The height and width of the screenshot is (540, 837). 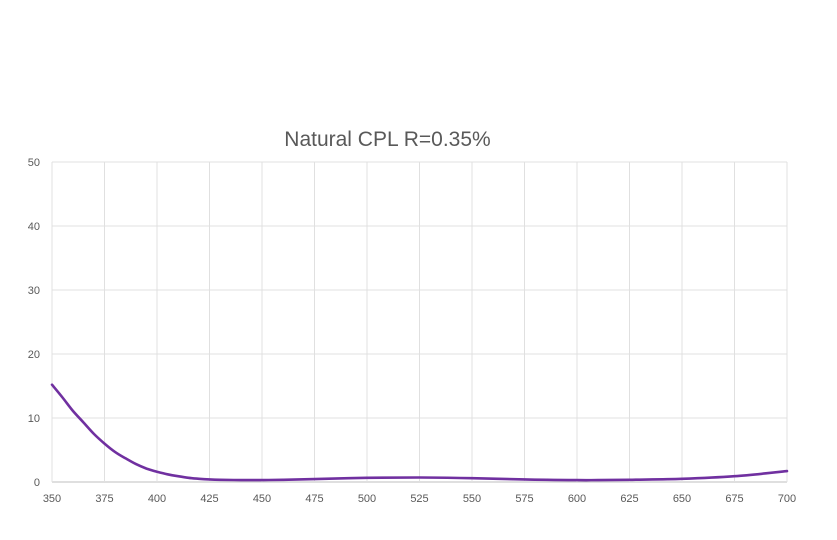 I want to click on x-tick-label: 650, so click(x=682, y=499).